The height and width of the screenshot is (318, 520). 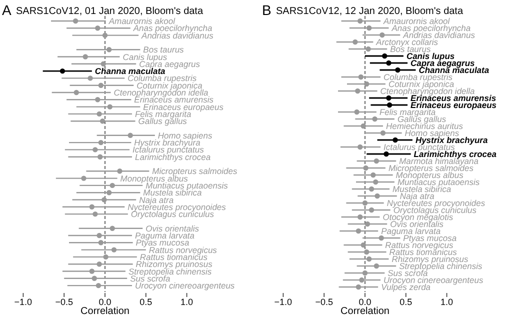 What do you see at coordinates (439, 35) in the screenshot?
I see `y-tick-label: Andrias davidianus` at bounding box center [439, 35].